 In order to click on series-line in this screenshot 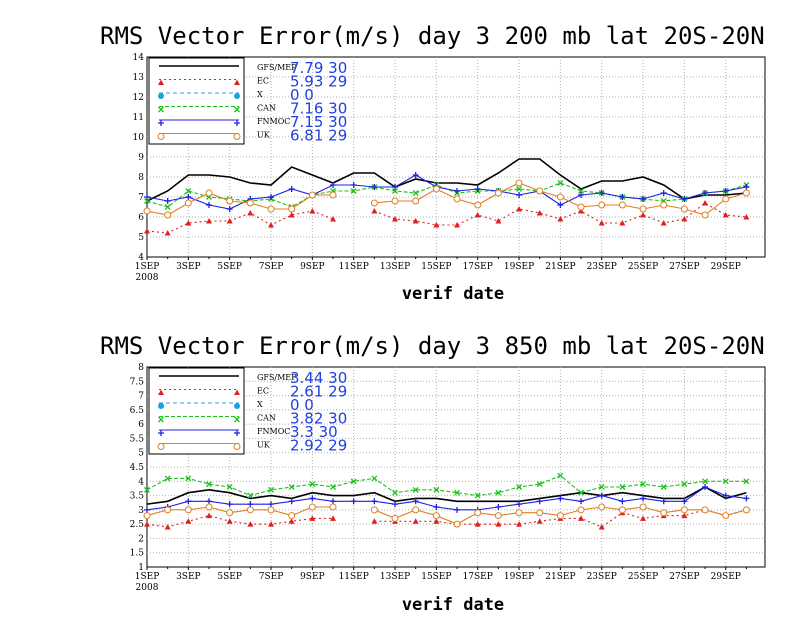, I will do `click(446, 495)`.